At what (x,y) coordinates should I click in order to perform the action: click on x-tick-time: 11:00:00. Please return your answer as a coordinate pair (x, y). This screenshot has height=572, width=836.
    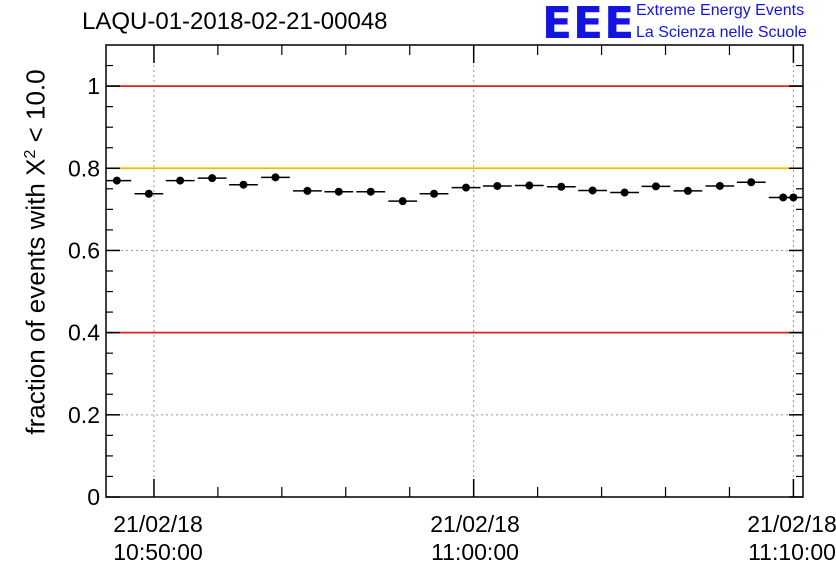
    Looking at the image, I should click on (475, 552).